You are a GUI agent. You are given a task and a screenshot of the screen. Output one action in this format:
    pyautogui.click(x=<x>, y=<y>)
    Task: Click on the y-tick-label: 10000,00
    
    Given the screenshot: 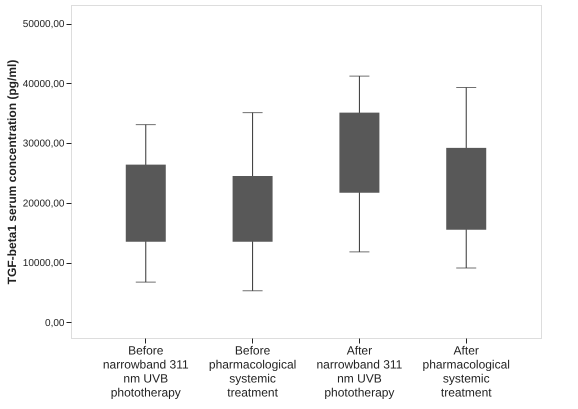 What is the action you would take?
    pyautogui.click(x=43, y=264)
    